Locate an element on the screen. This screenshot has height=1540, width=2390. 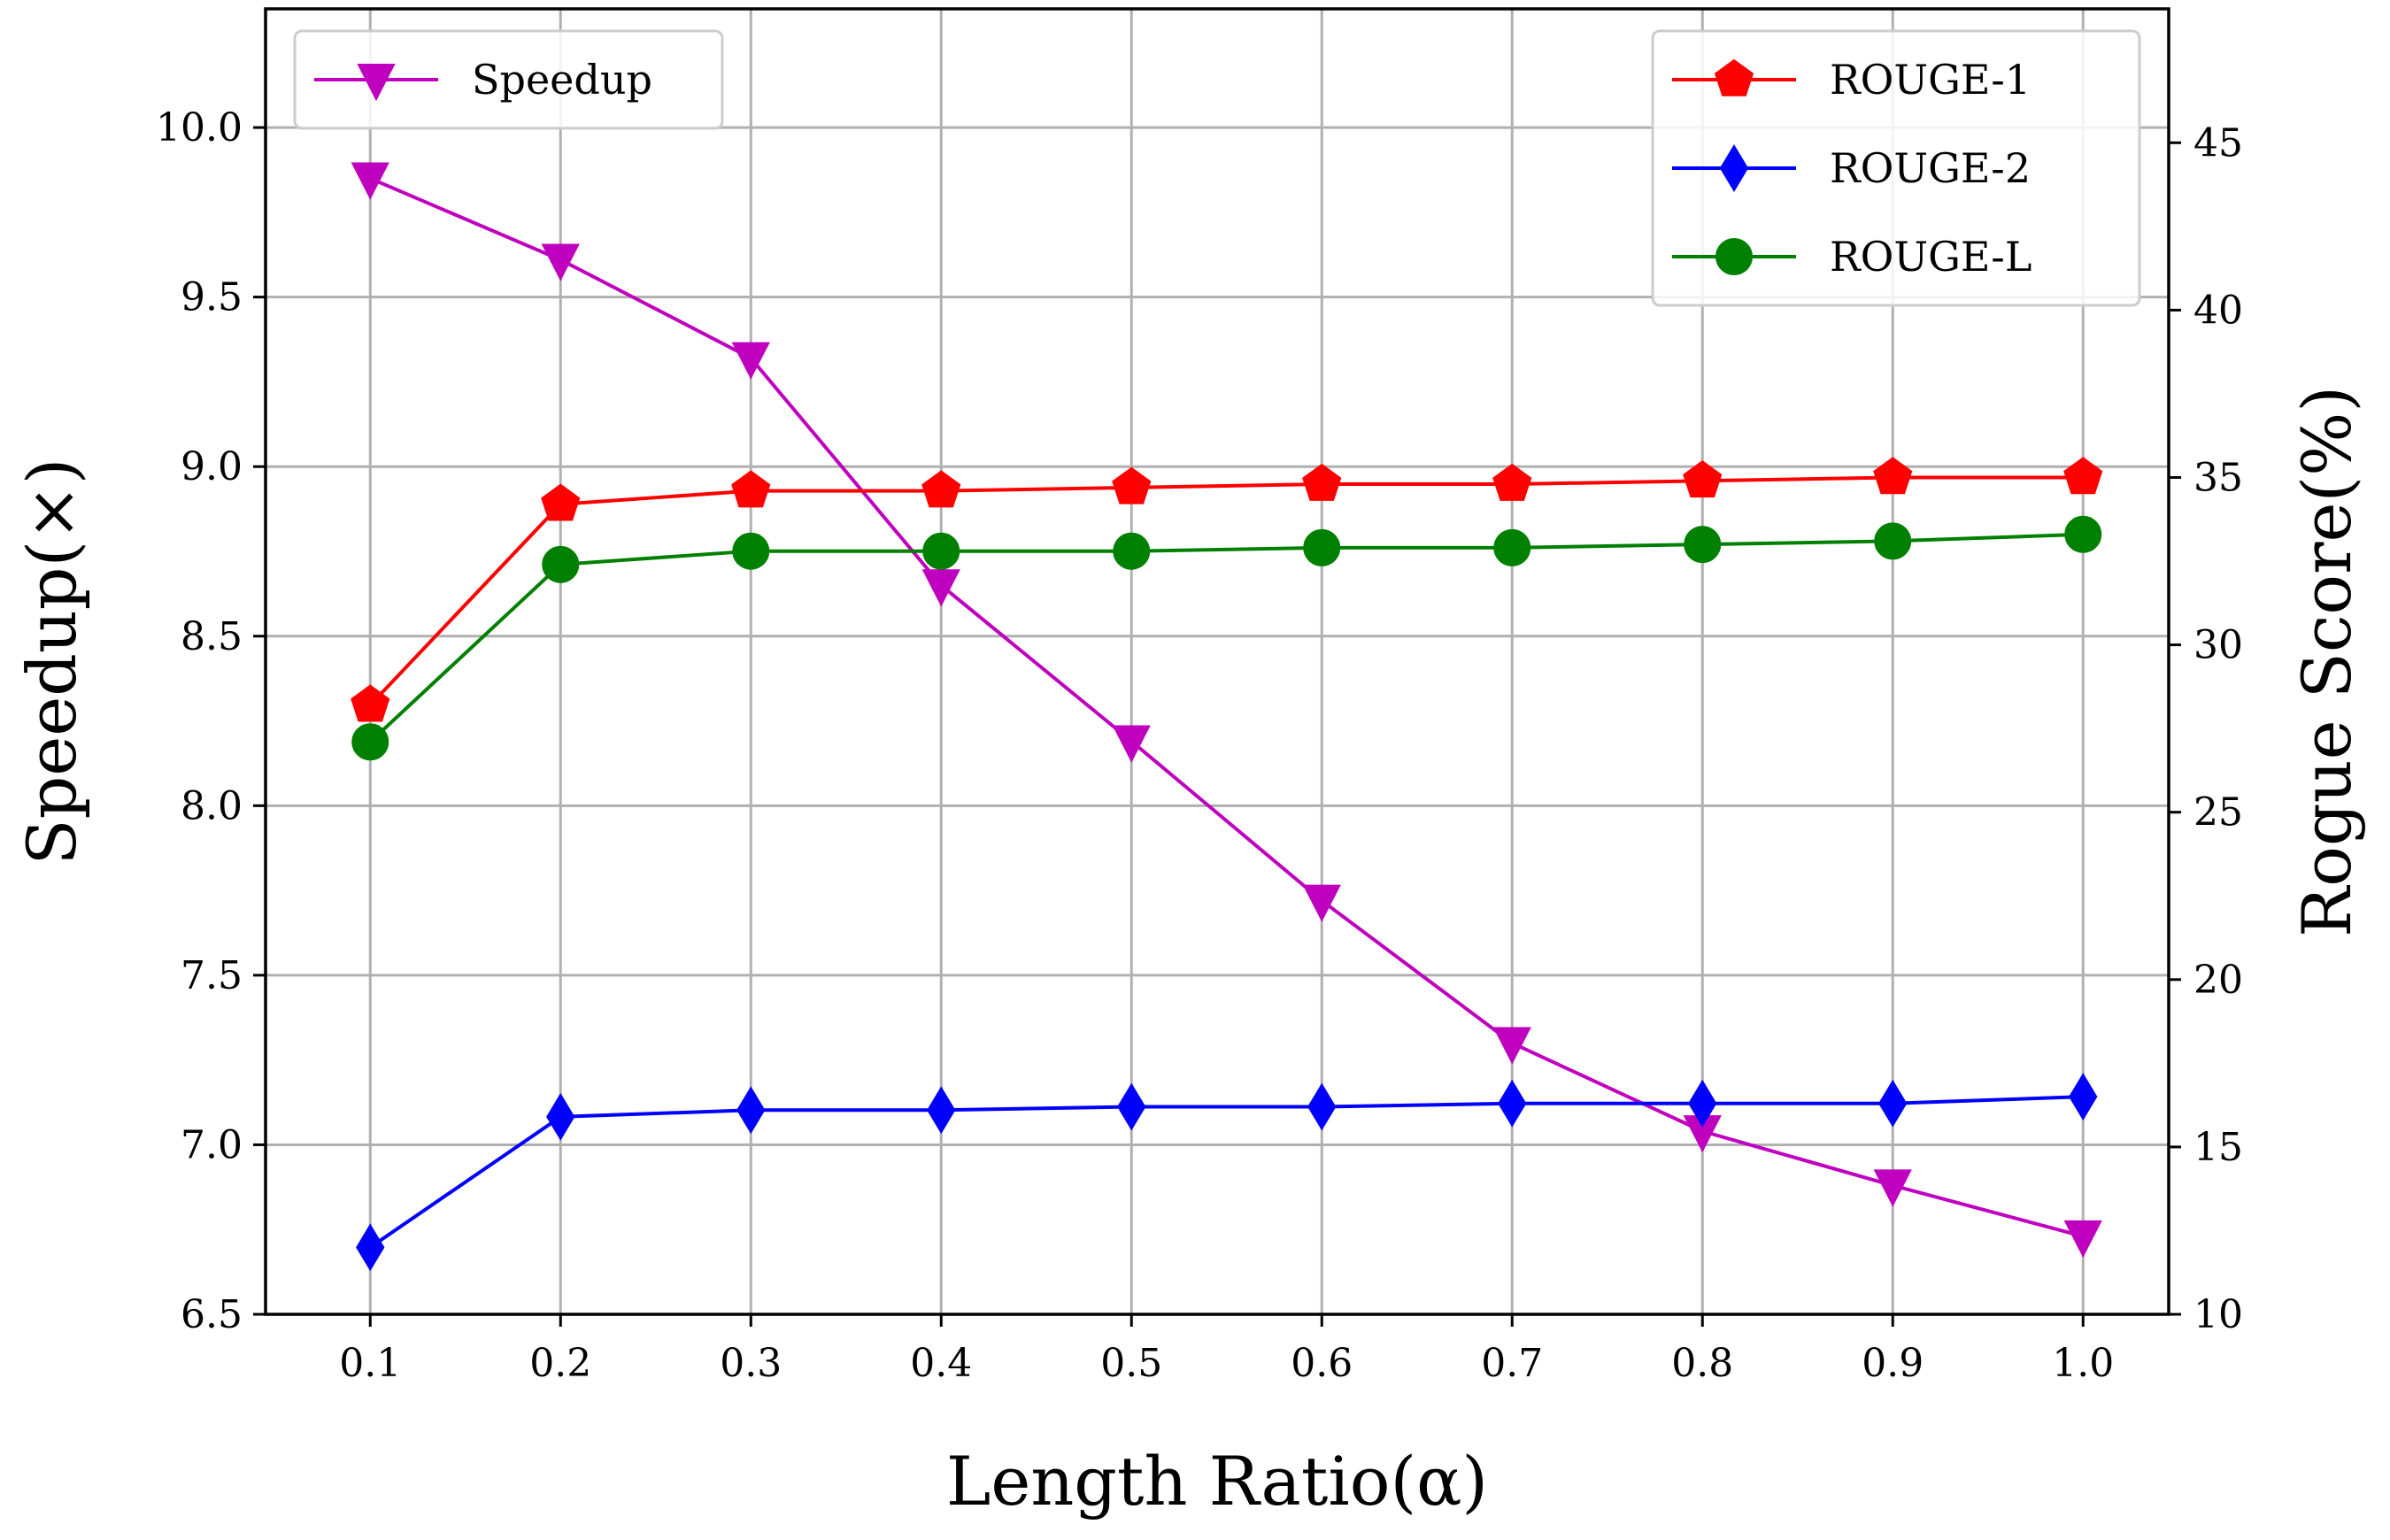
legend-top-right: ROUGE-1 ROUGE-2 ROUGE-L is located at coordinates (1896, 168).